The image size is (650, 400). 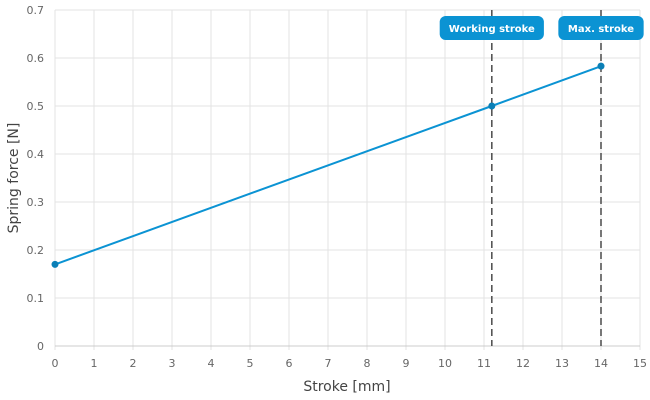 I want to click on y-tick-label: 0.4, so click(x=36, y=154).